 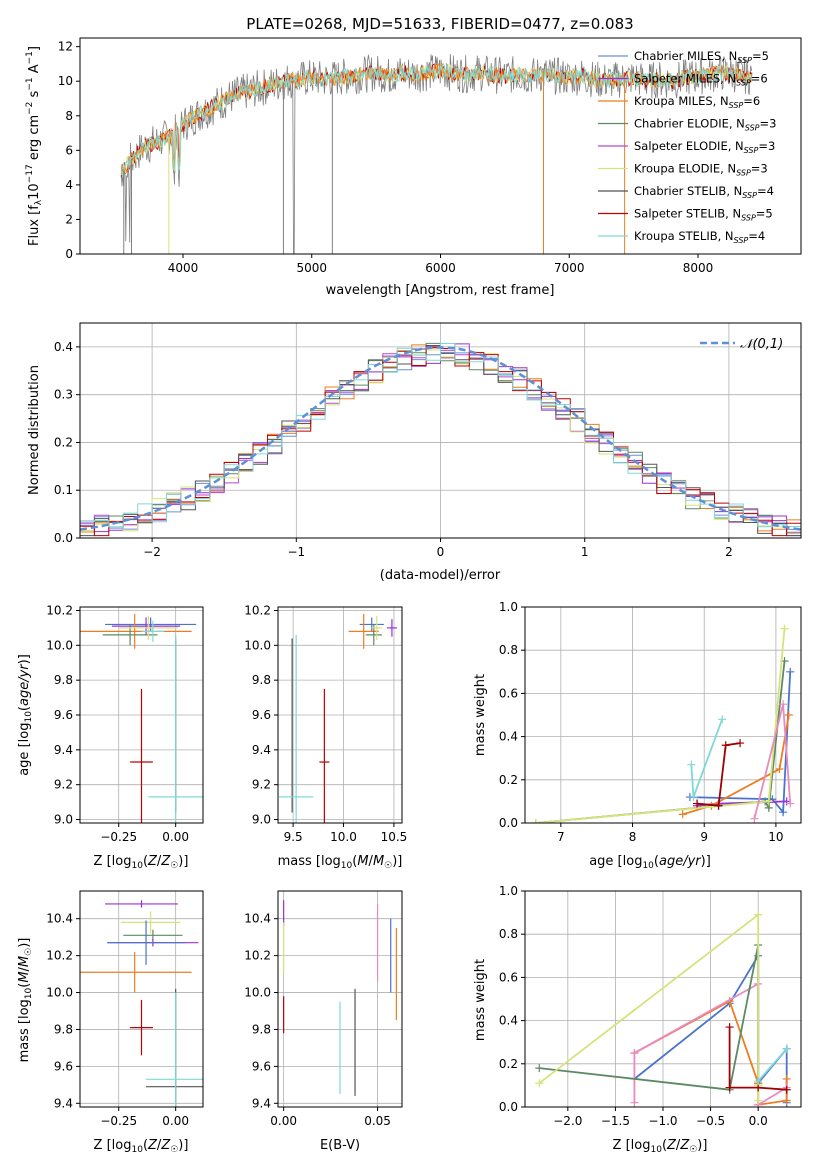 I want to click on age-mass-xtick-label: 10.5, so click(x=394, y=837).